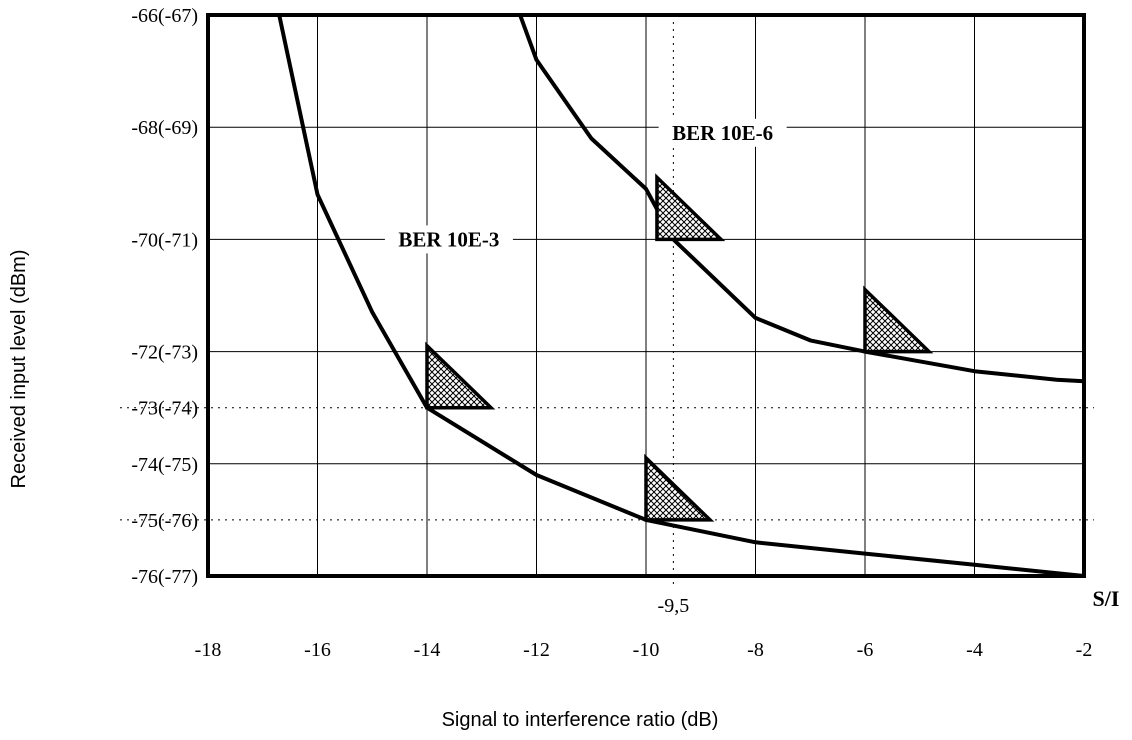 Image resolution: width=1132 pixels, height=740 pixels. I want to click on y-tick-label: -76(-77), so click(164, 577).